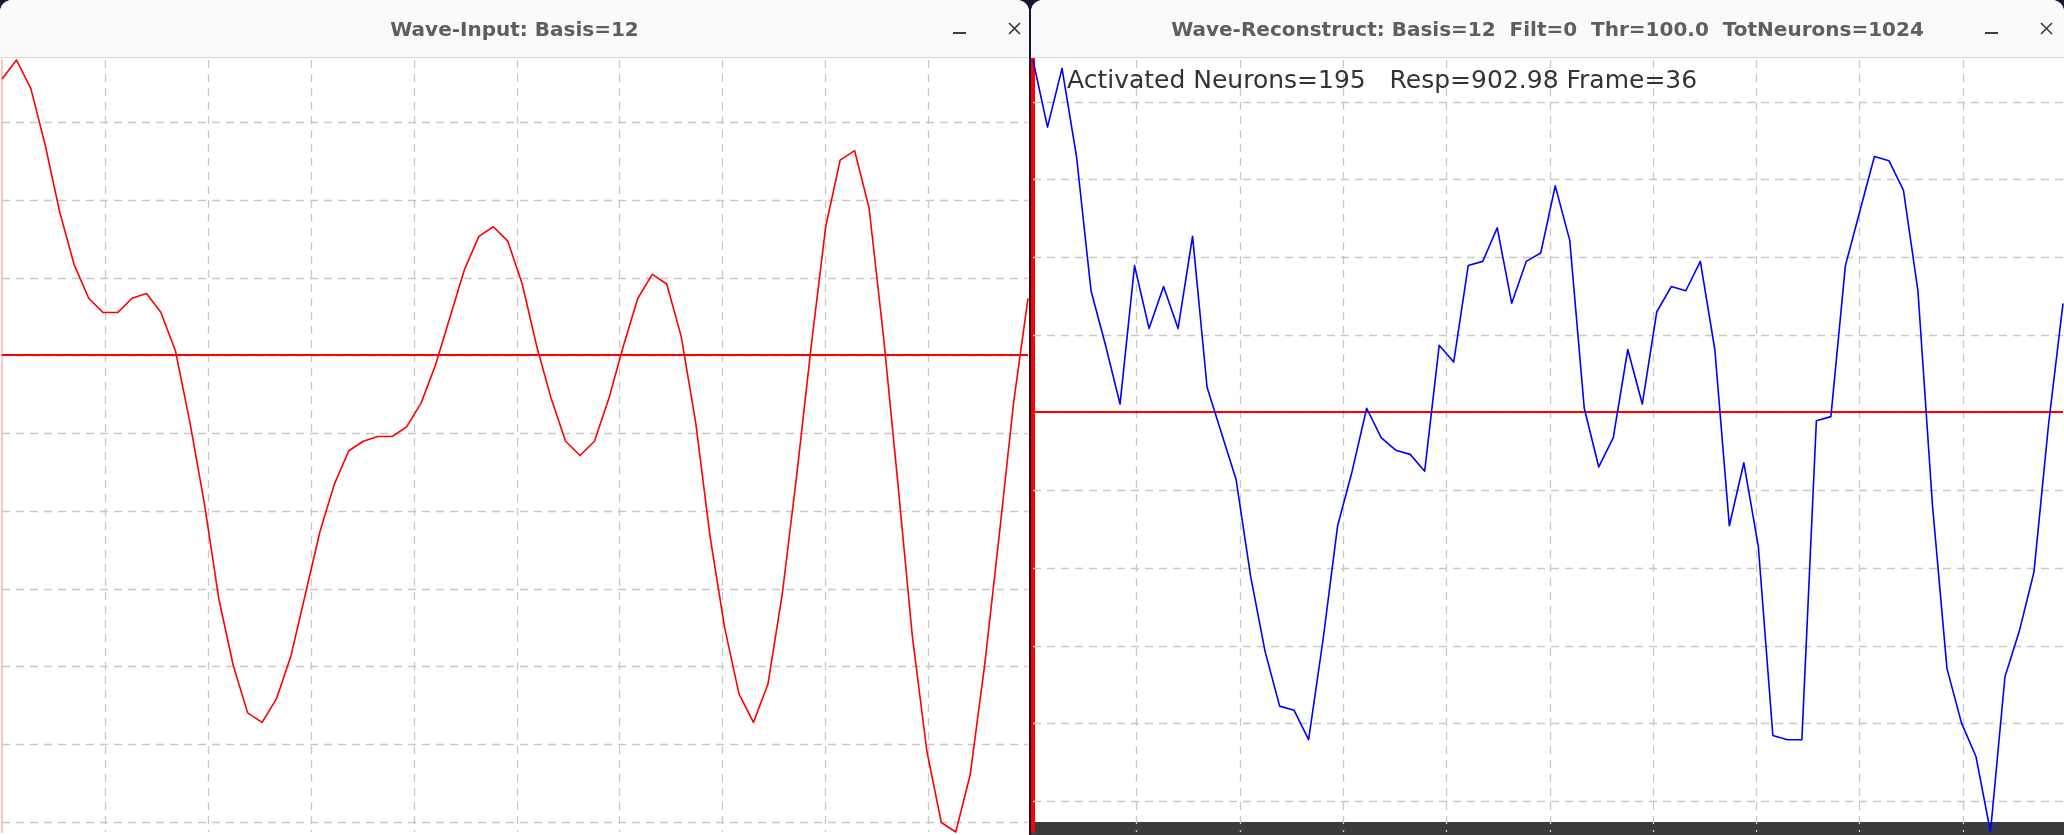  I want to click on chart-title: Wave-Reconstruct: Basis=12 Filt=0 Thr=100.0 TotNeurons=1024, so click(1547, 28).